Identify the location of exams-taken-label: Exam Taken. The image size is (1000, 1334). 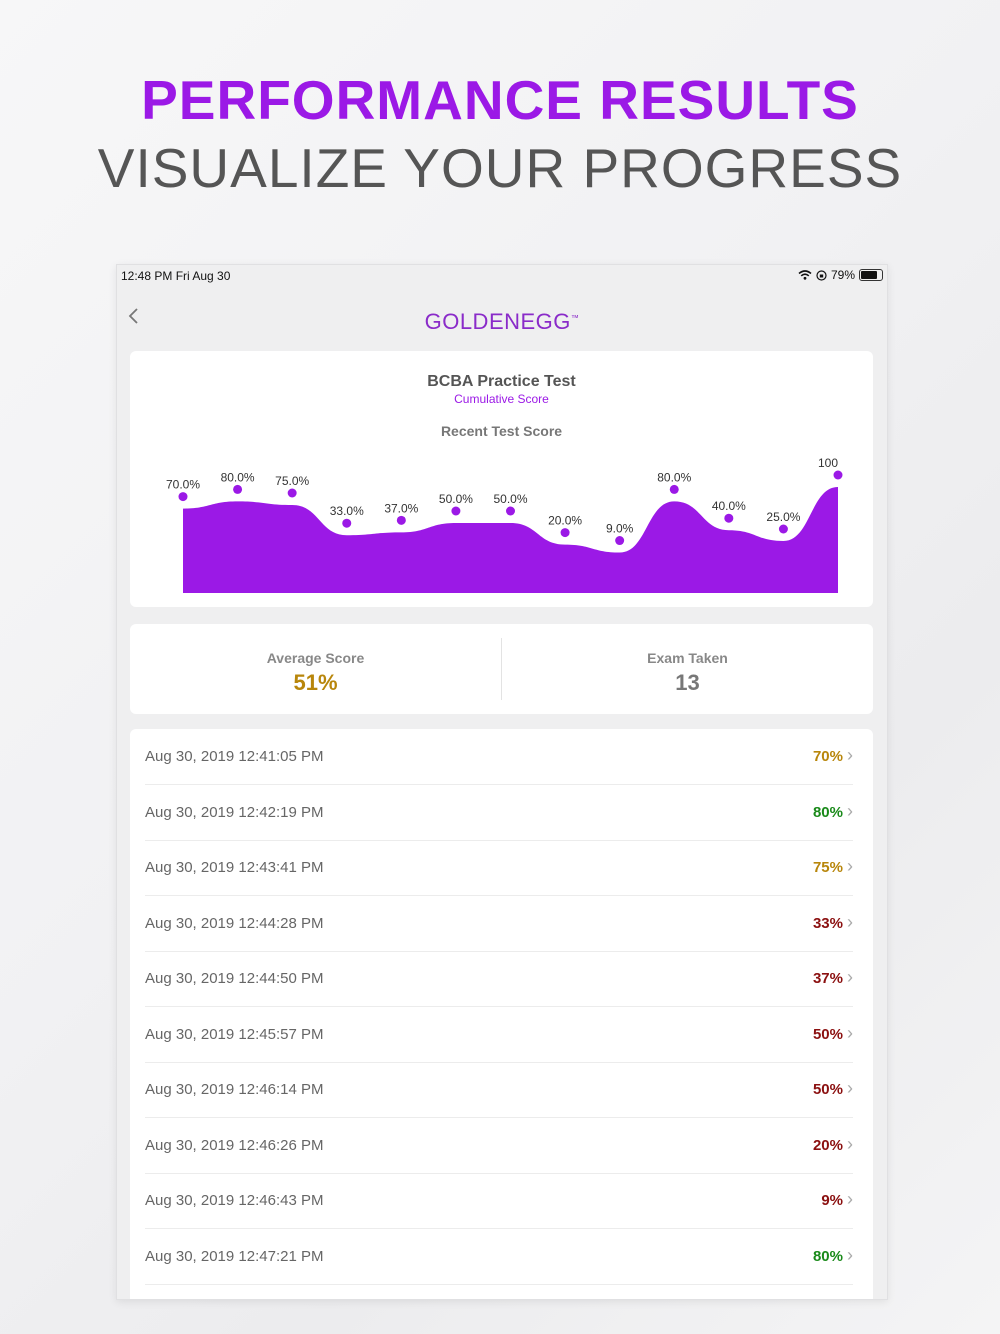
(687, 658).